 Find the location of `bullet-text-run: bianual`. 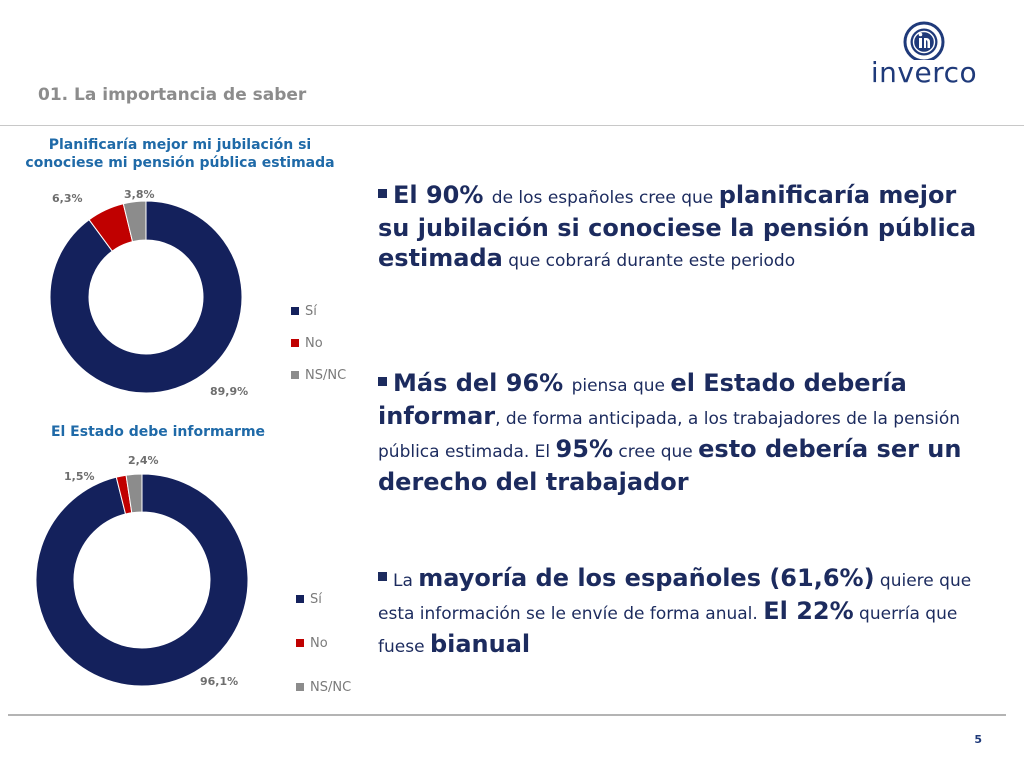

bullet-text-run: bianual is located at coordinates (480, 644).